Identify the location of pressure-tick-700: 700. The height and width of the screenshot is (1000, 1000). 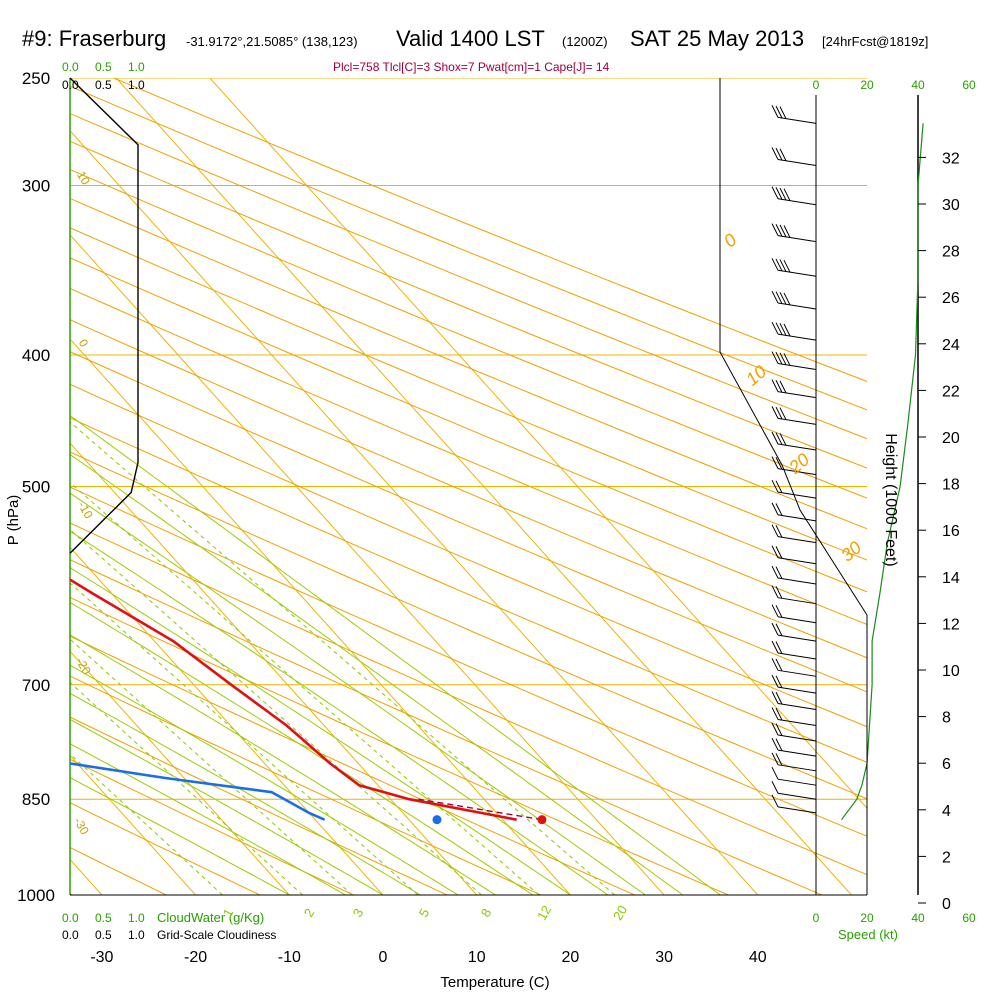
(36, 685).